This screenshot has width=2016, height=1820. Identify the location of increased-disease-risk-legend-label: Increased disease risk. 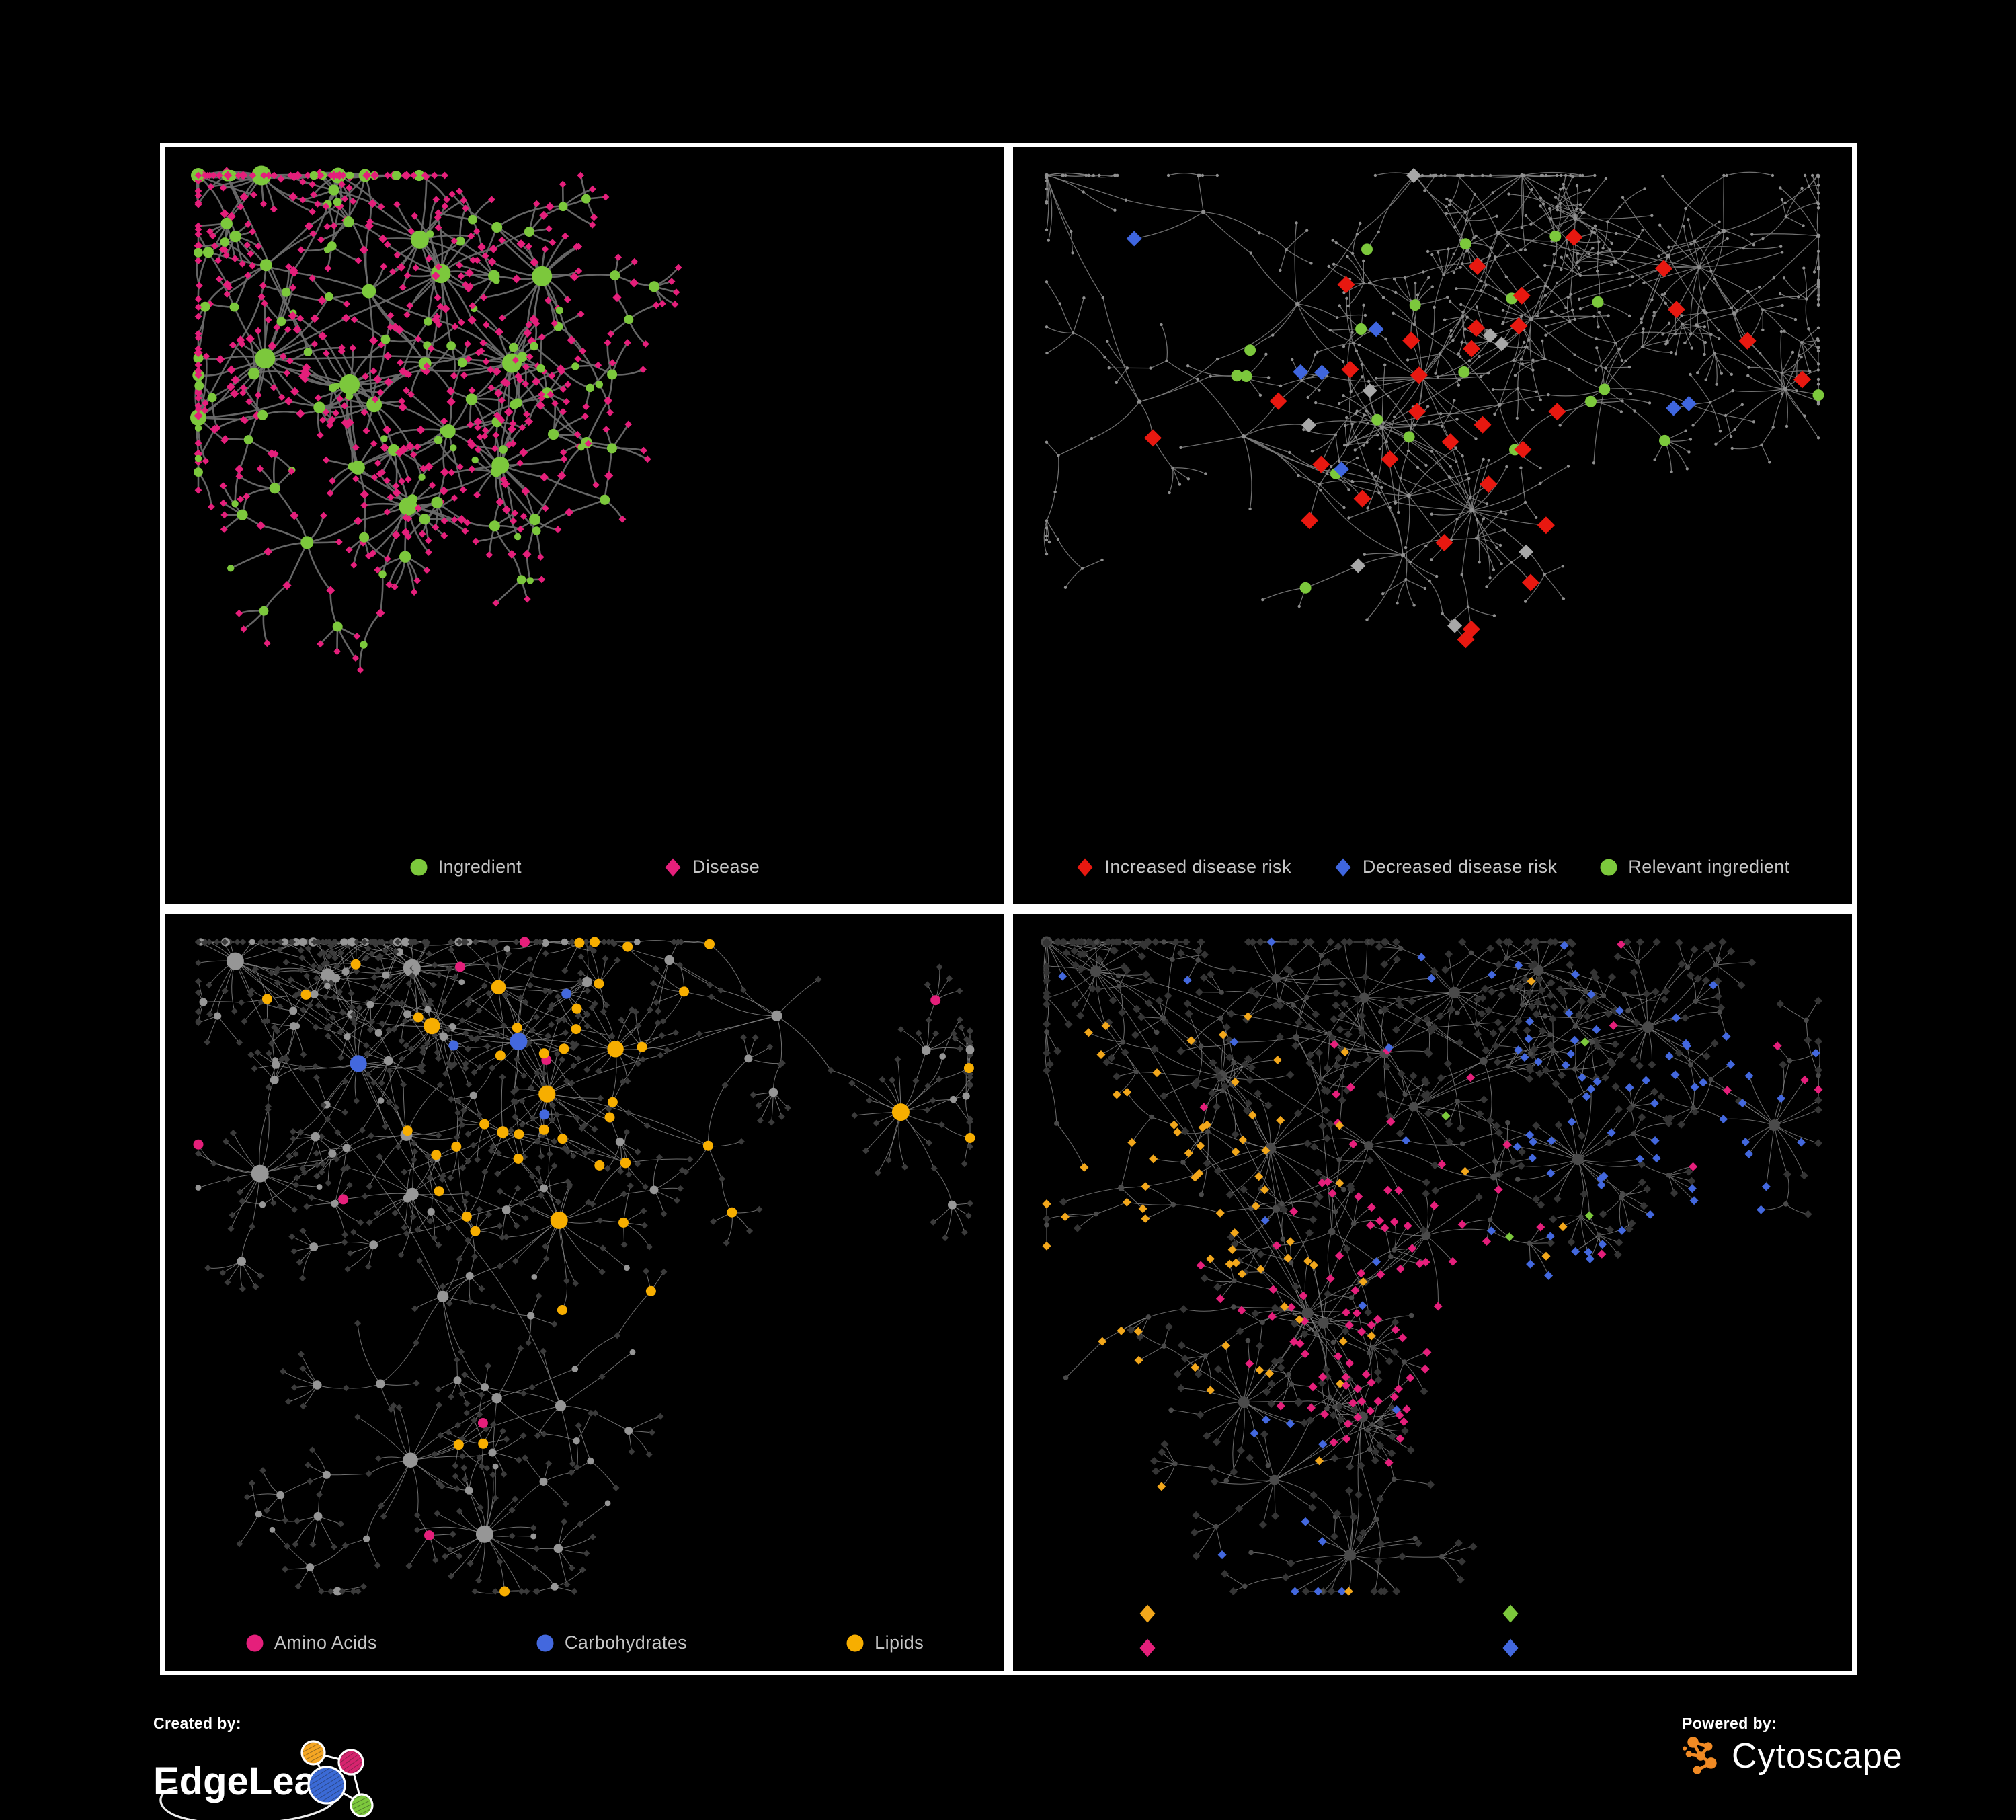
(1197, 867).